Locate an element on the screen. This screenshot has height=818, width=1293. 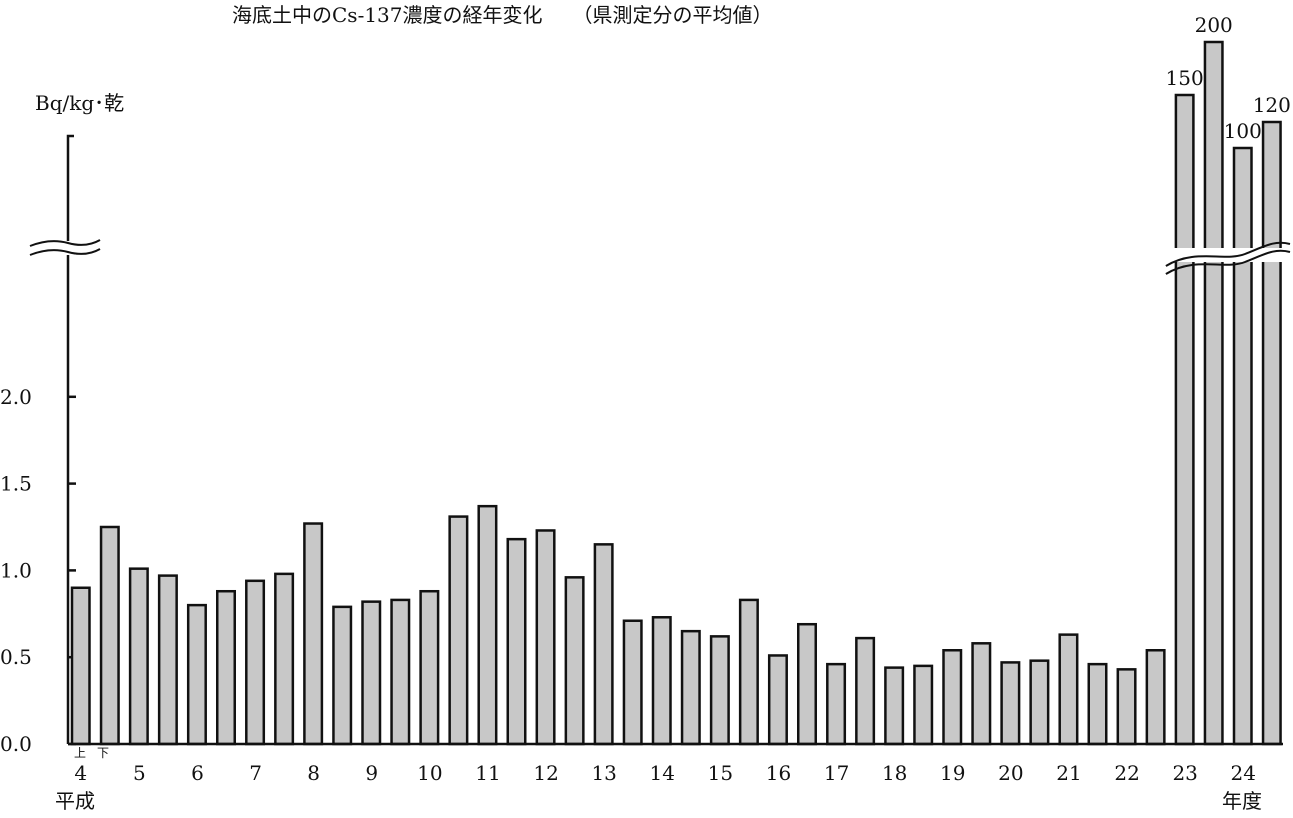
y-tick-label: 1.0 is located at coordinates (16, 570).